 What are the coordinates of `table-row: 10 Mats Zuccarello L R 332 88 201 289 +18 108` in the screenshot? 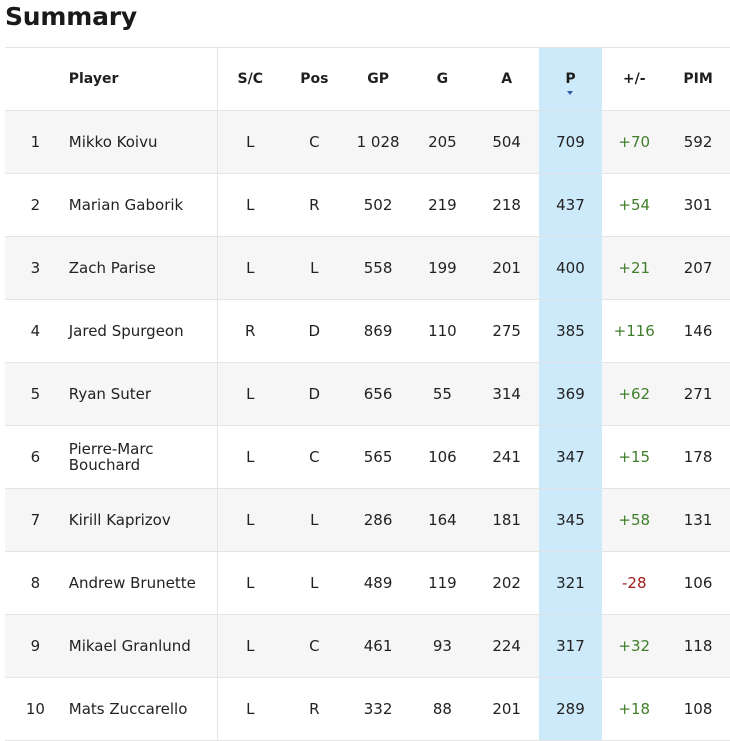 It's located at (367, 709).